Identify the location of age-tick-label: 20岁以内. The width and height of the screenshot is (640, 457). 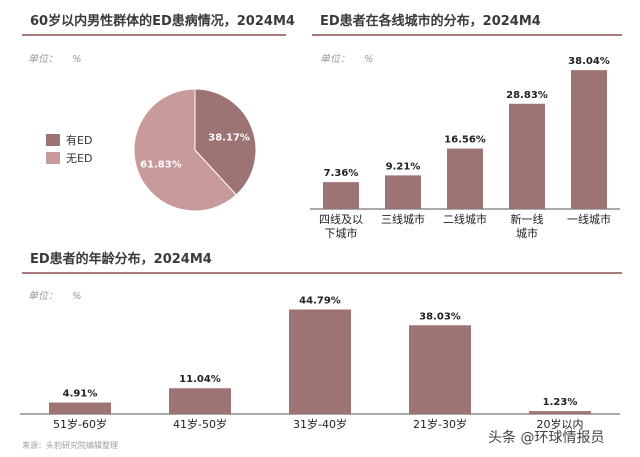
(560, 424).